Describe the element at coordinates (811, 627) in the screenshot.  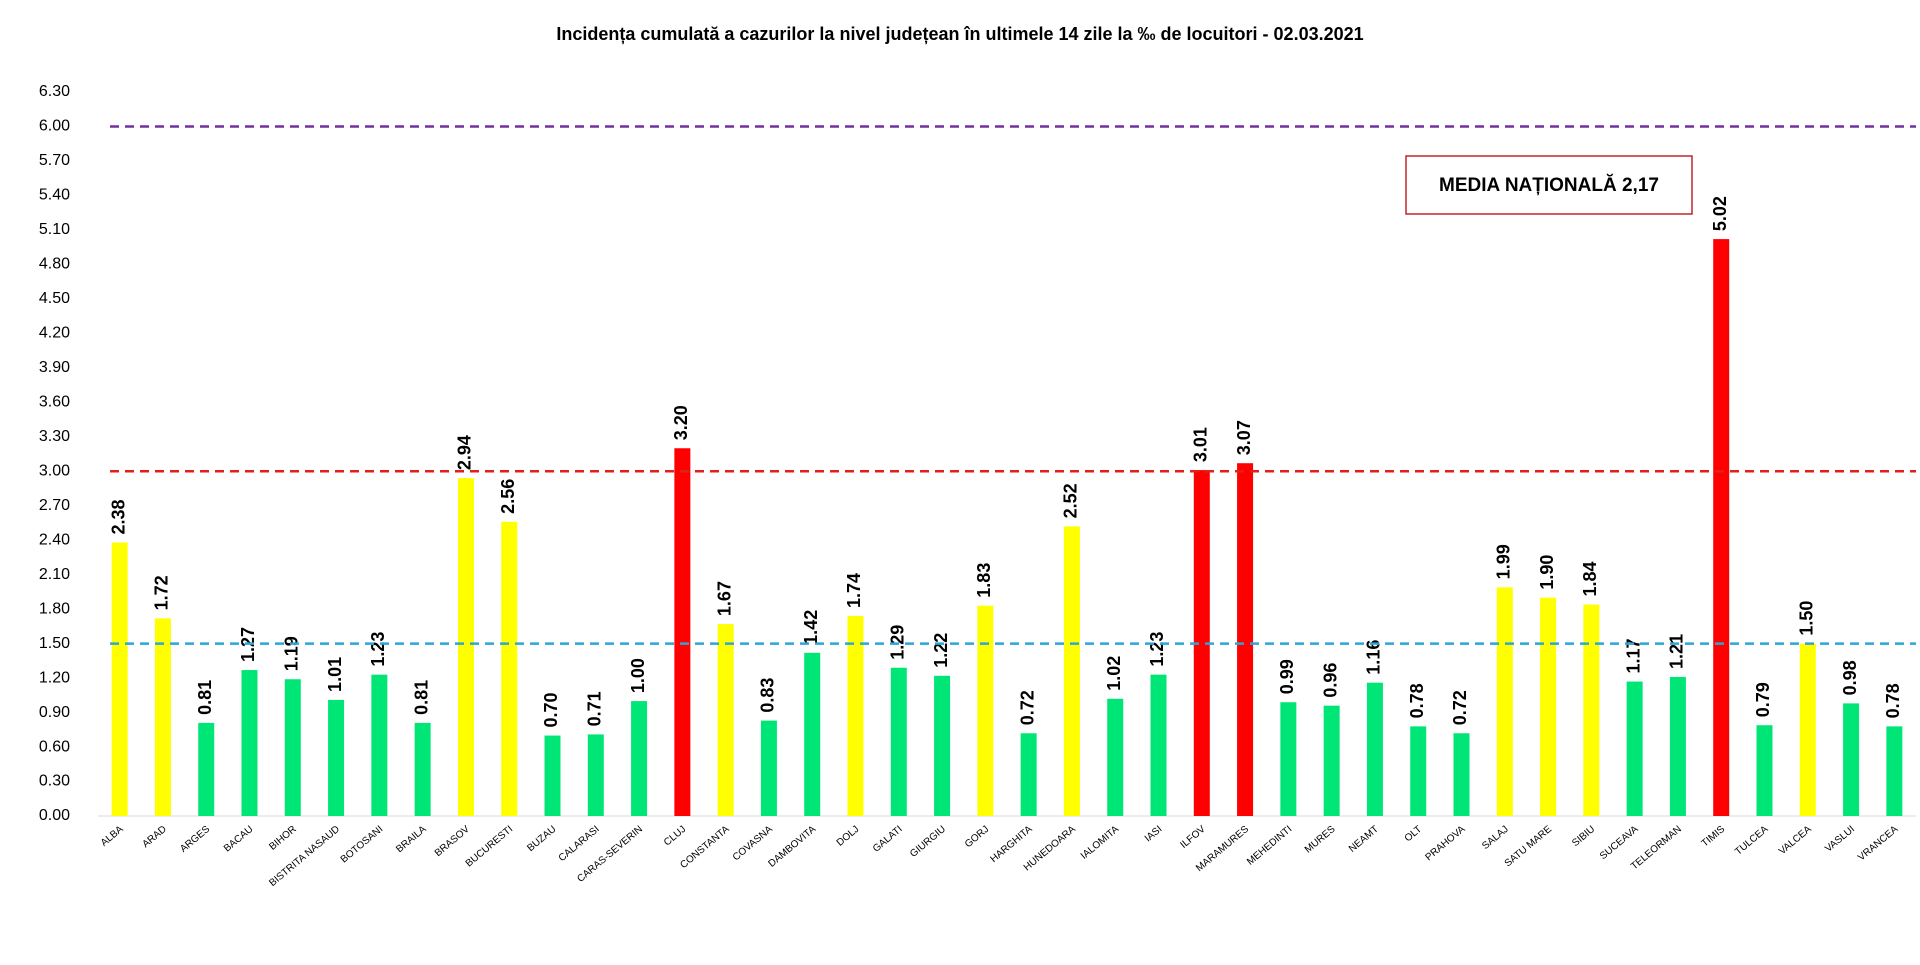
I see `value-label: 1.42` at that location.